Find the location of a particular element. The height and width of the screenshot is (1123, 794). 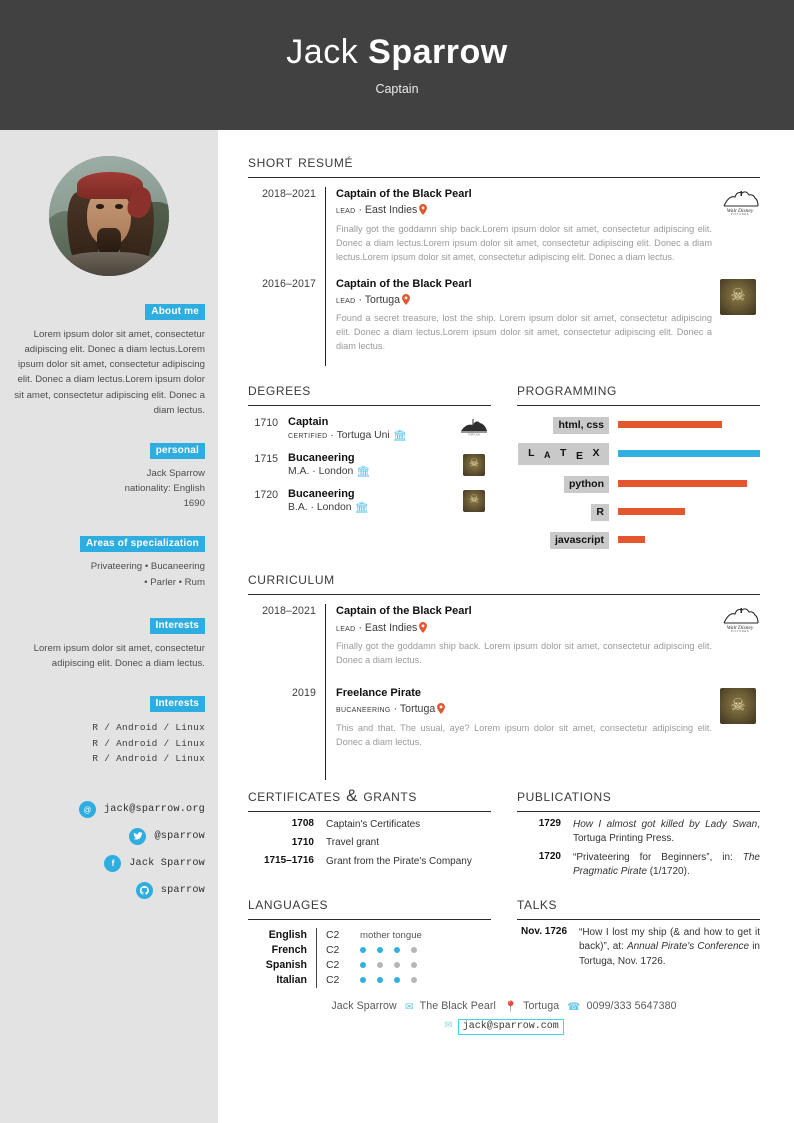

social-link-email: @ jack@sparrow.org is located at coordinates (109, 809).